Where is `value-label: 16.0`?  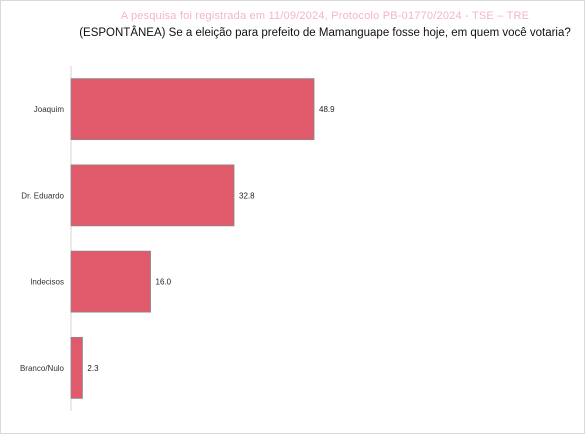
value-label: 16.0 is located at coordinates (164, 282).